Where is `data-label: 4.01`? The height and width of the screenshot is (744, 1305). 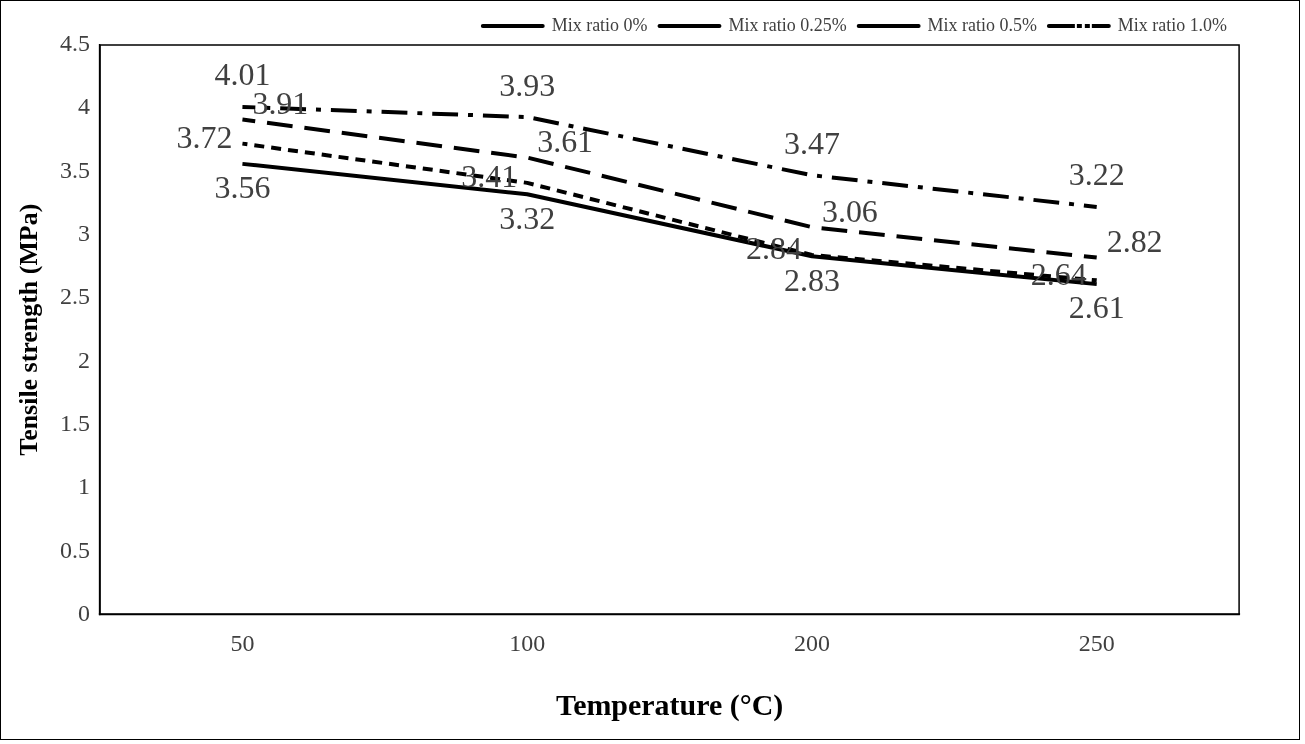
data-label: 4.01 is located at coordinates (242, 75).